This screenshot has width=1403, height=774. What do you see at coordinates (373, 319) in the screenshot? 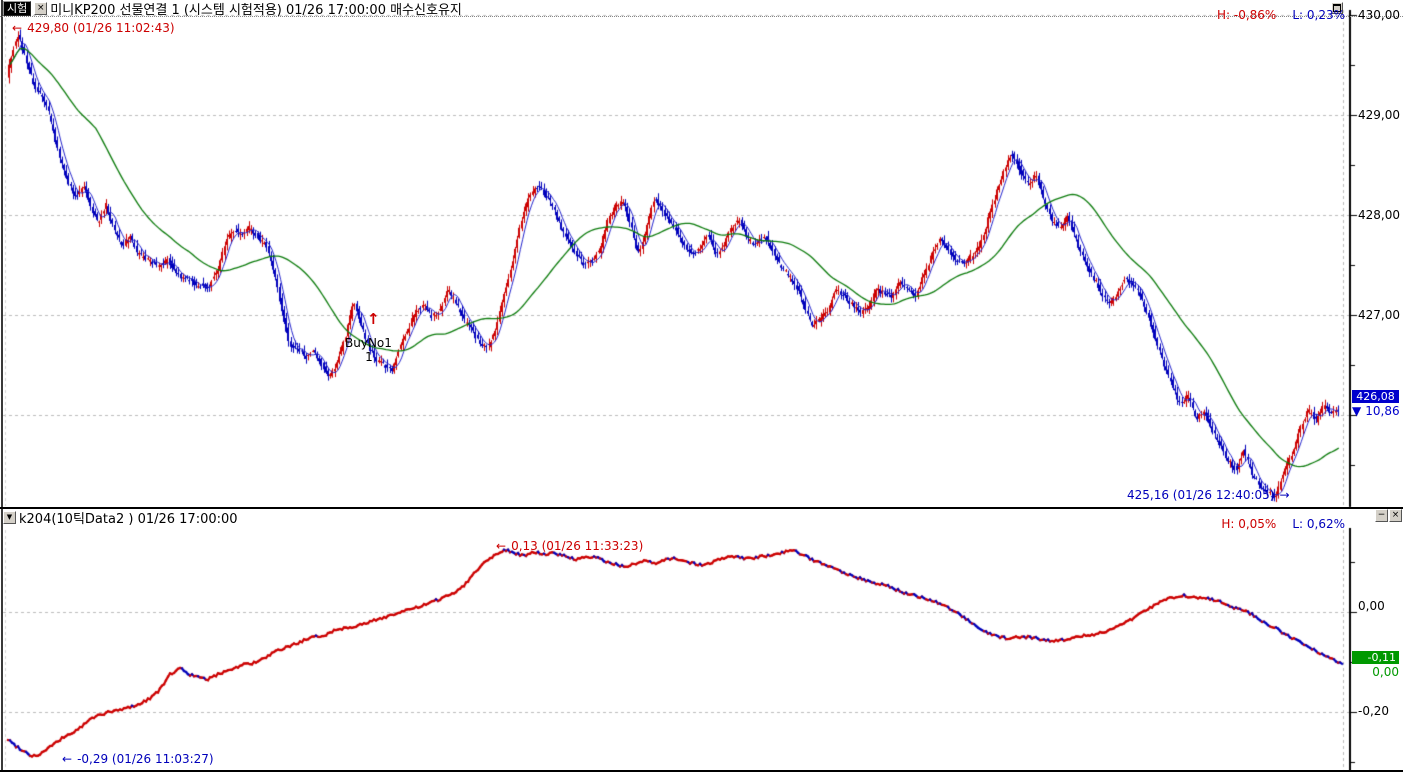
I see `buy-signal-arrow-icon: ↑` at bounding box center [373, 319].